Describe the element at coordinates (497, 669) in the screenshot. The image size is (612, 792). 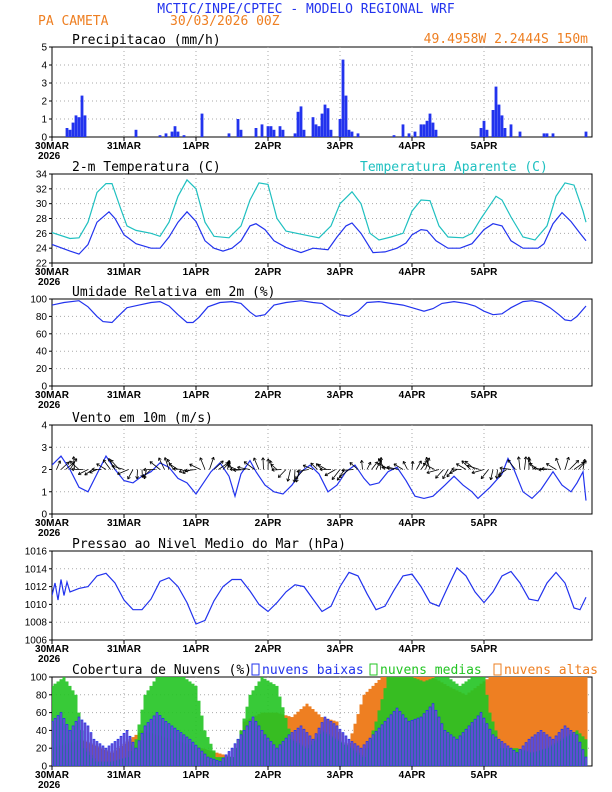
I see `legend-swatch` at that location.